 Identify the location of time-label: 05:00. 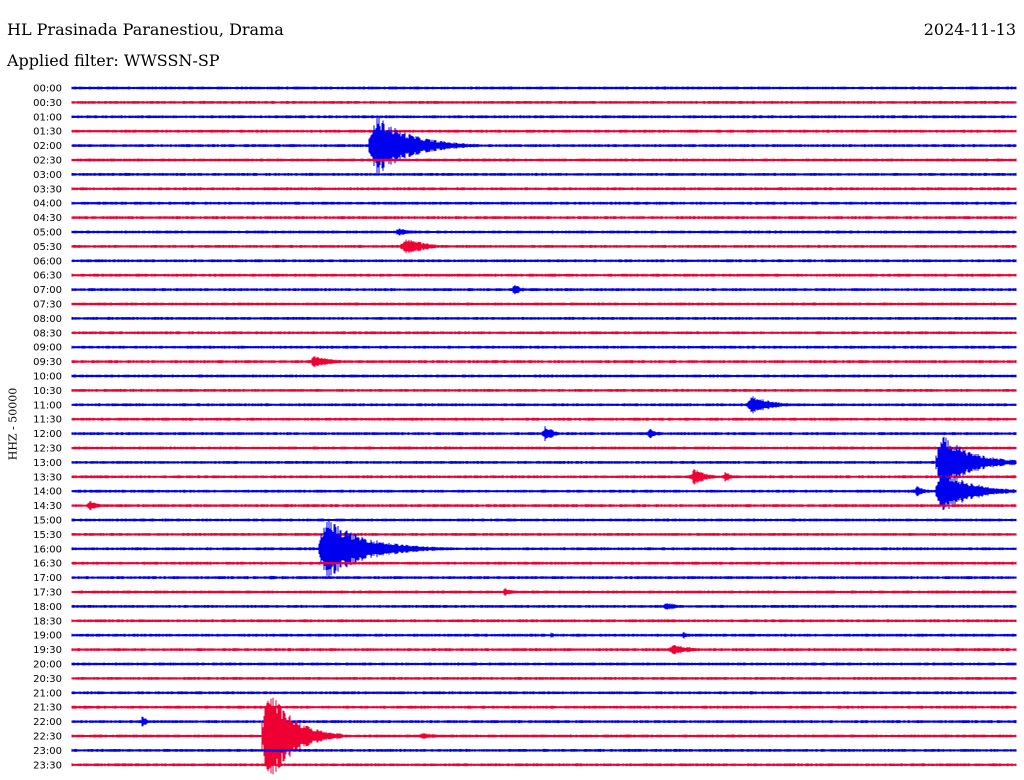
(47, 233).